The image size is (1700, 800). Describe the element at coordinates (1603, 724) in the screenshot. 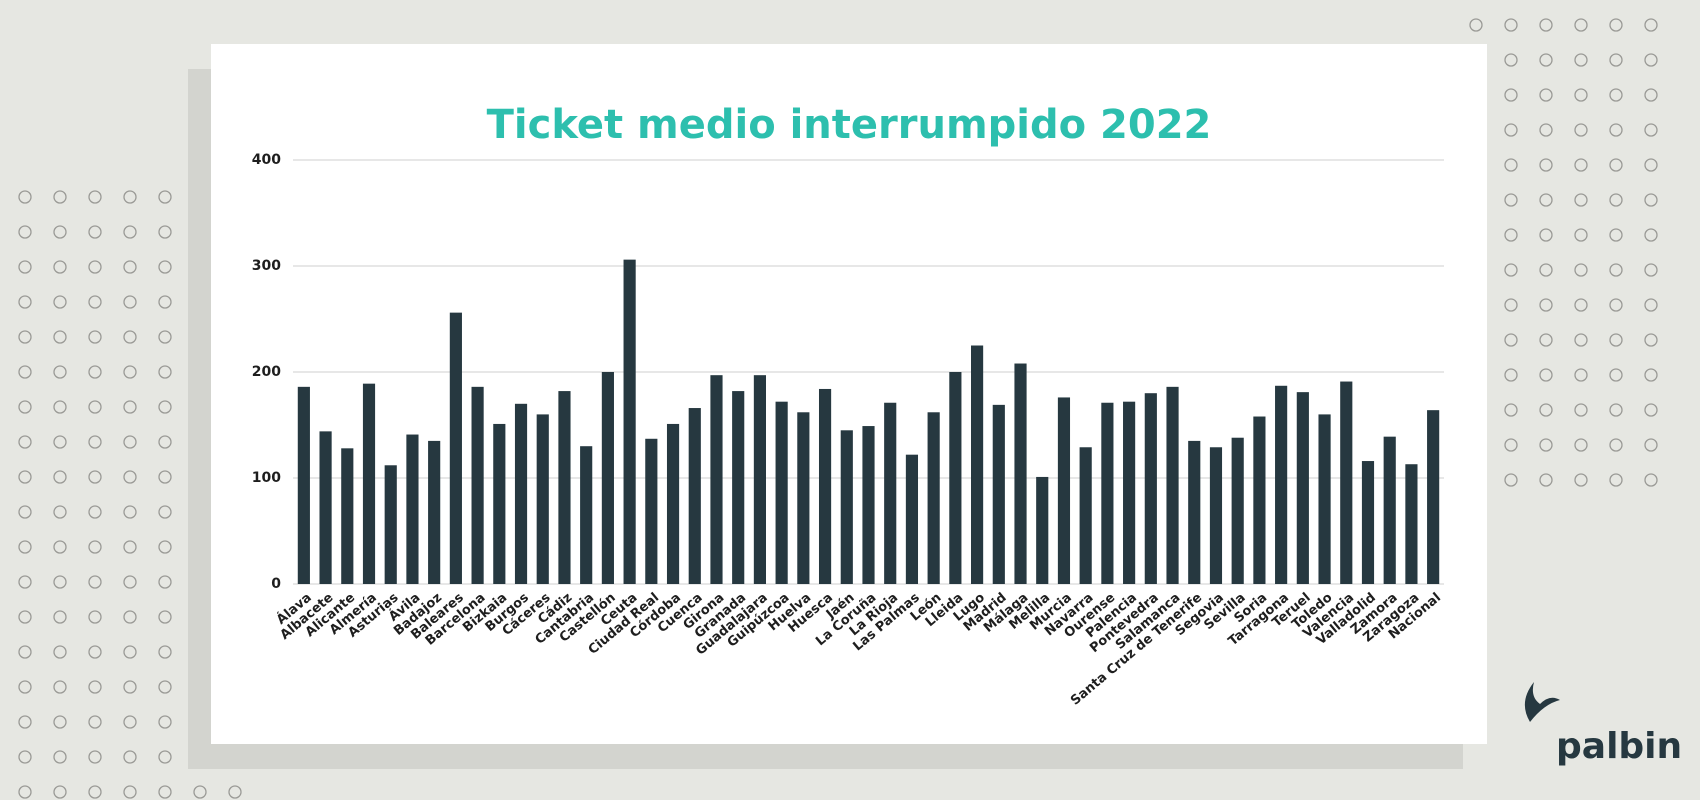

I see `logo: palbin` at that location.